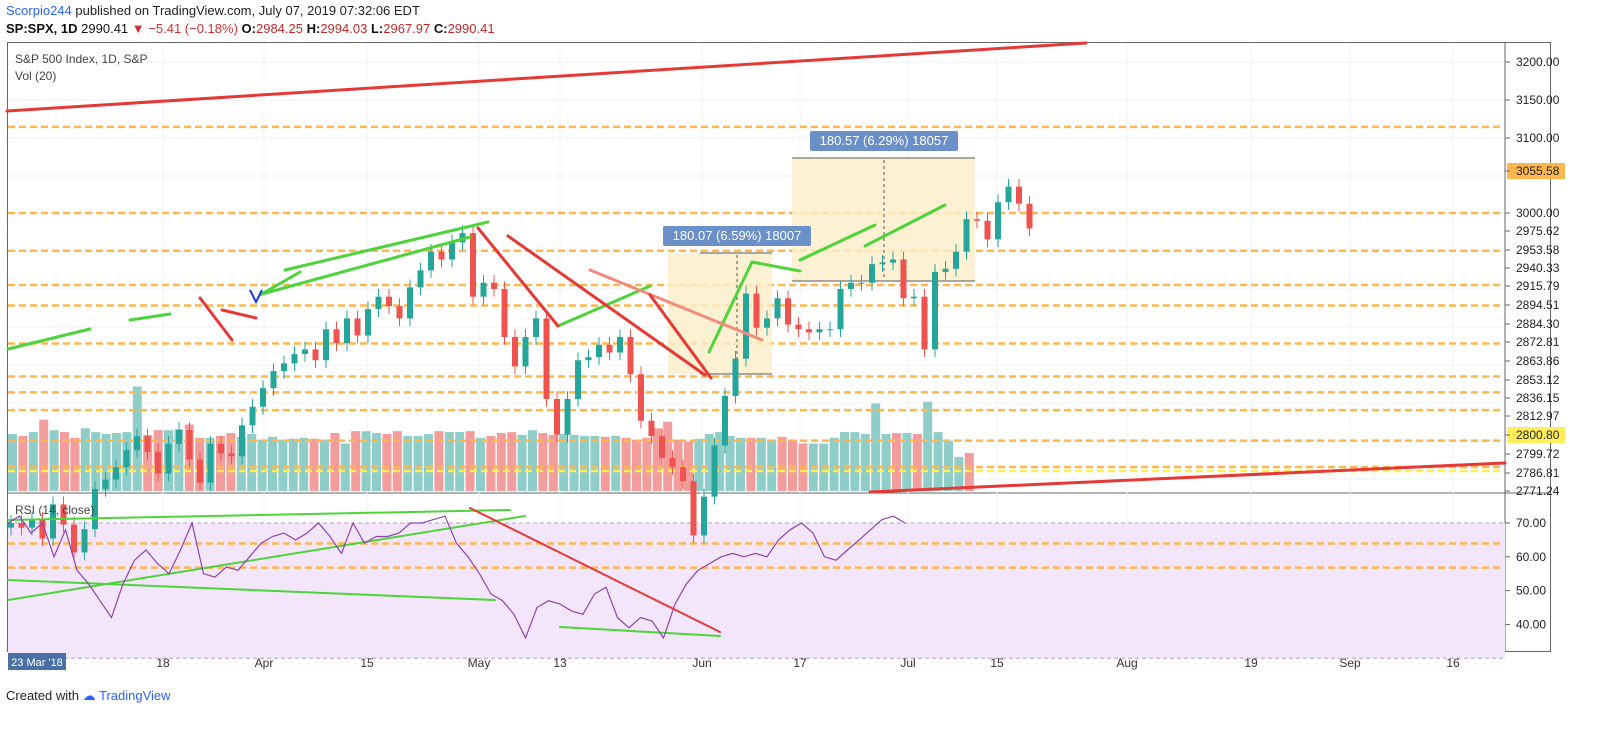 This screenshot has height=733, width=1615. Describe the element at coordinates (39, 10) in the screenshot. I see `author-link: Scorpio244` at that location.